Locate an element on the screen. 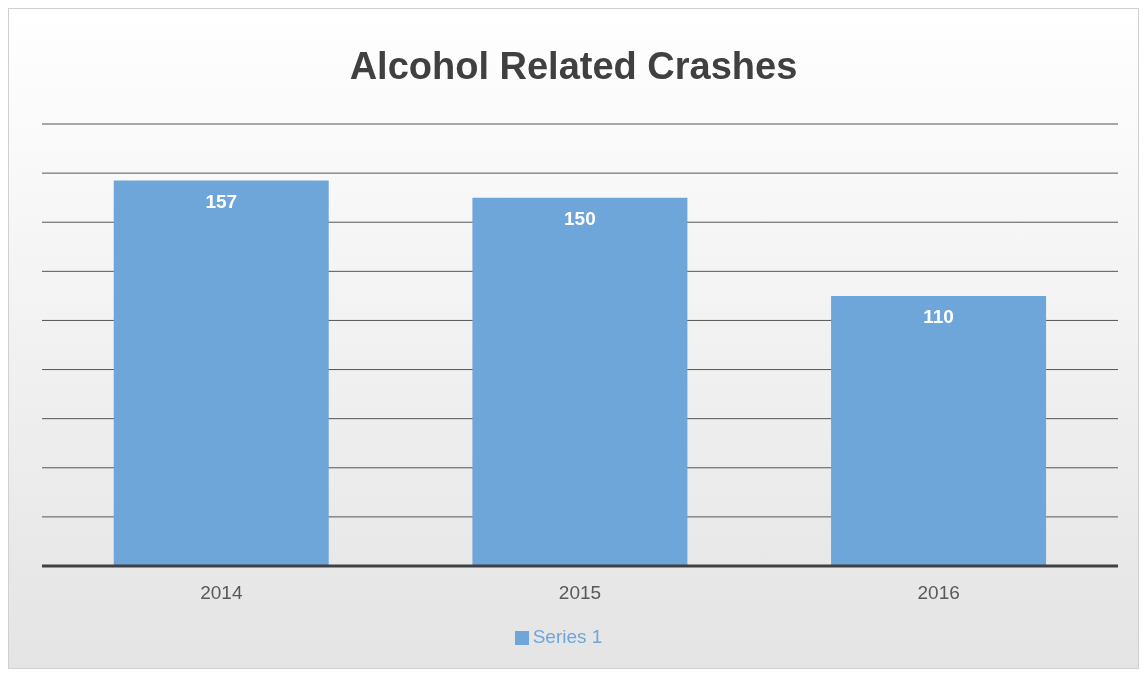 The image size is (1145, 675). x-tick-label: 2015 is located at coordinates (580, 593).